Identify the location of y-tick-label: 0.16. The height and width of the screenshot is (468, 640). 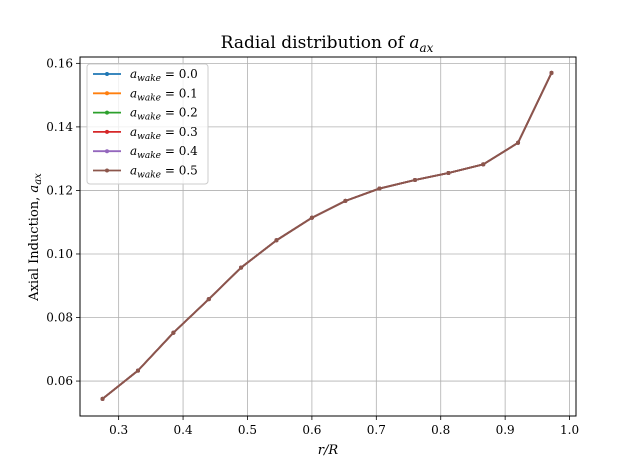
(59, 63).